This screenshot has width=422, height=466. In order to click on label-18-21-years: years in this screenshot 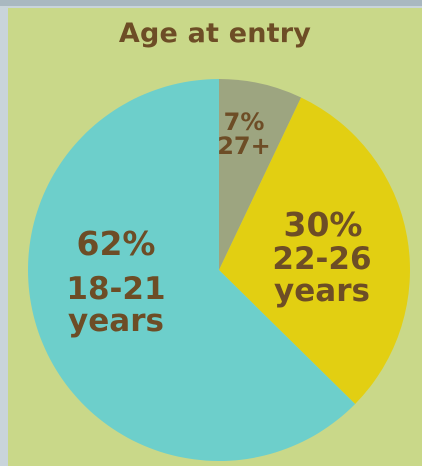, I will do `click(116, 321)`.